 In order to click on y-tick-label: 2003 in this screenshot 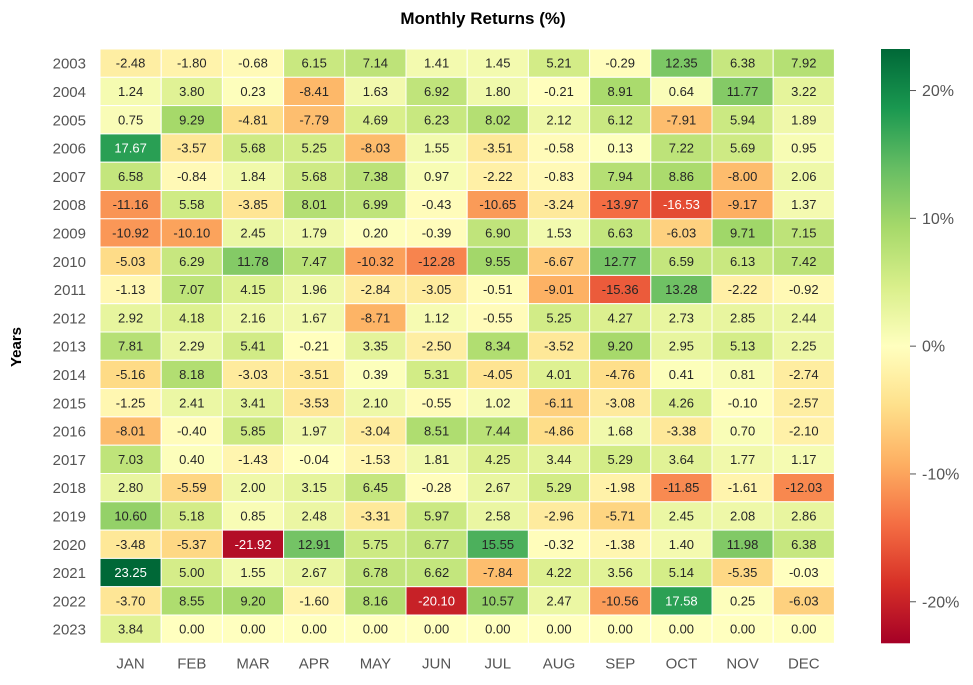, I will do `click(69, 64)`.